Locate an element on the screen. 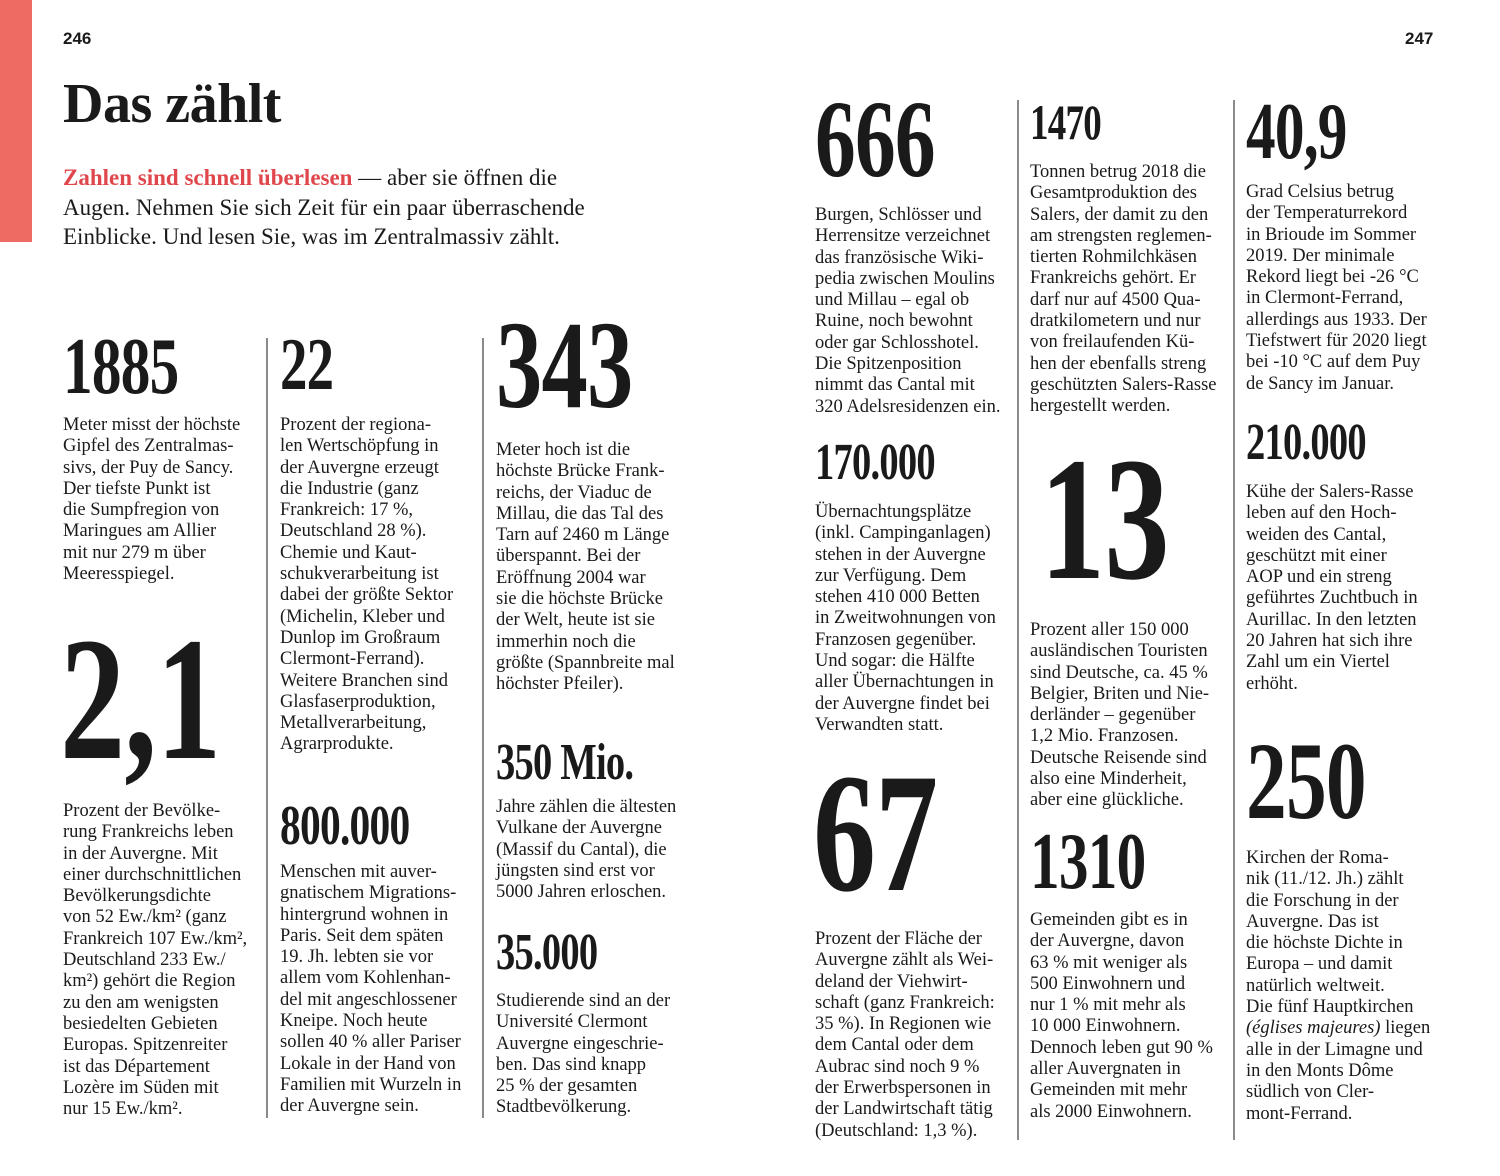 The image size is (1500, 1176). intro-highlight: Zahlen sind schnell überlesen is located at coordinates (208, 177).